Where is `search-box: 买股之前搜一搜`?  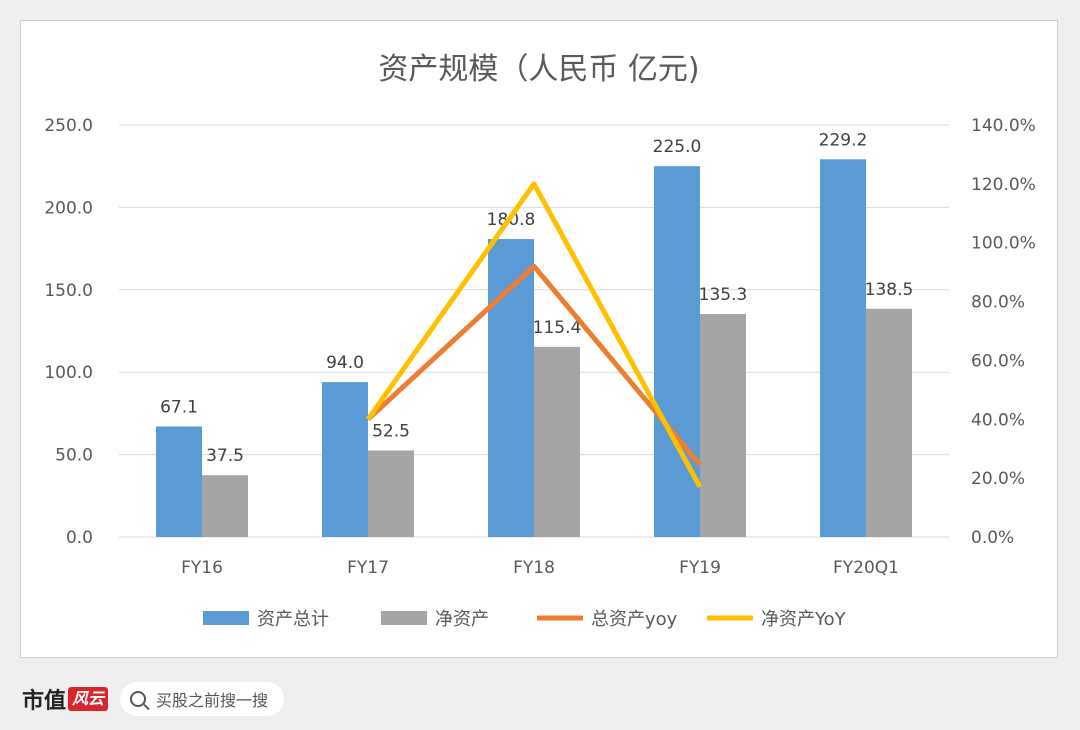
search-box: 买股之前搜一搜 is located at coordinates (202, 699).